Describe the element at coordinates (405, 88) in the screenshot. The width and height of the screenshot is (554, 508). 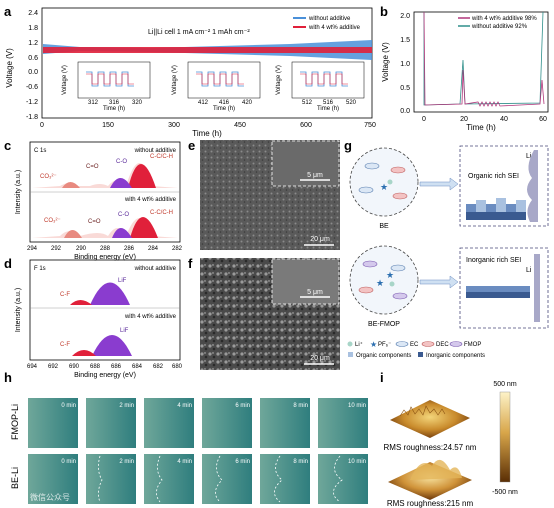
I see `ytick: 0.5` at that location.